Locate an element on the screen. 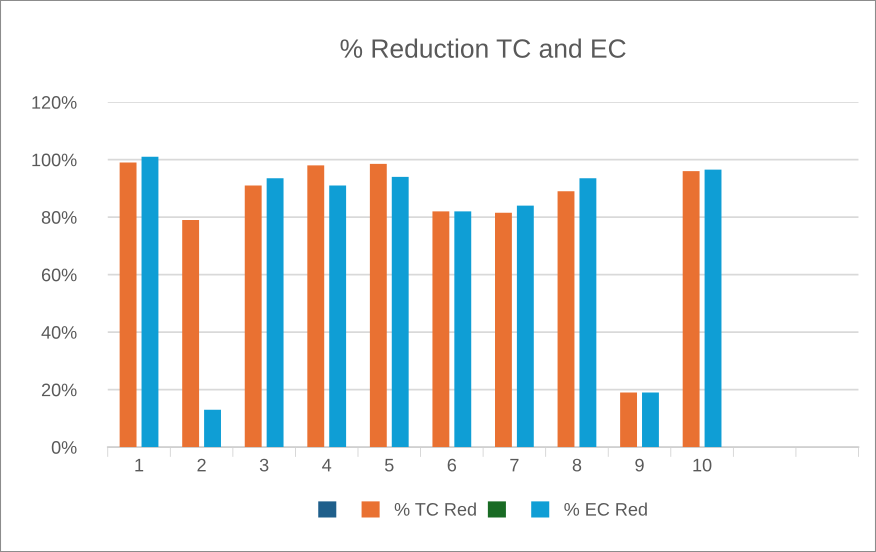 This screenshot has height=552, width=876. legend-label: % TC Red is located at coordinates (435, 509).